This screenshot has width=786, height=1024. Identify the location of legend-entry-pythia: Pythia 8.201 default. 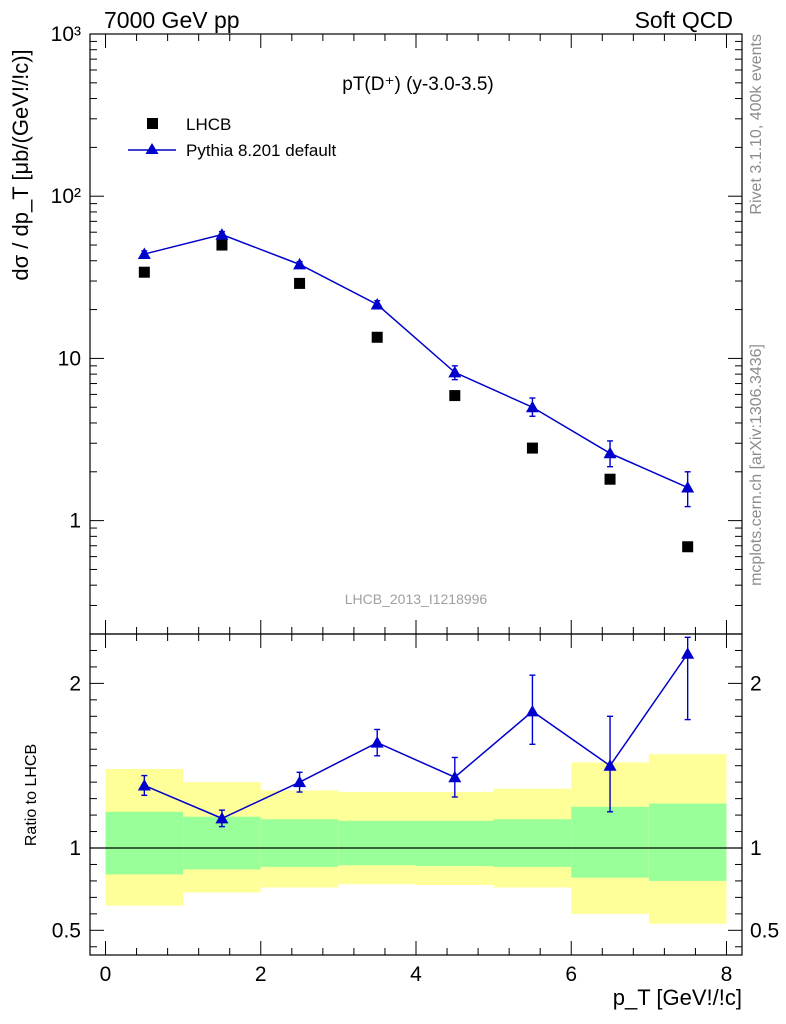
(261, 150).